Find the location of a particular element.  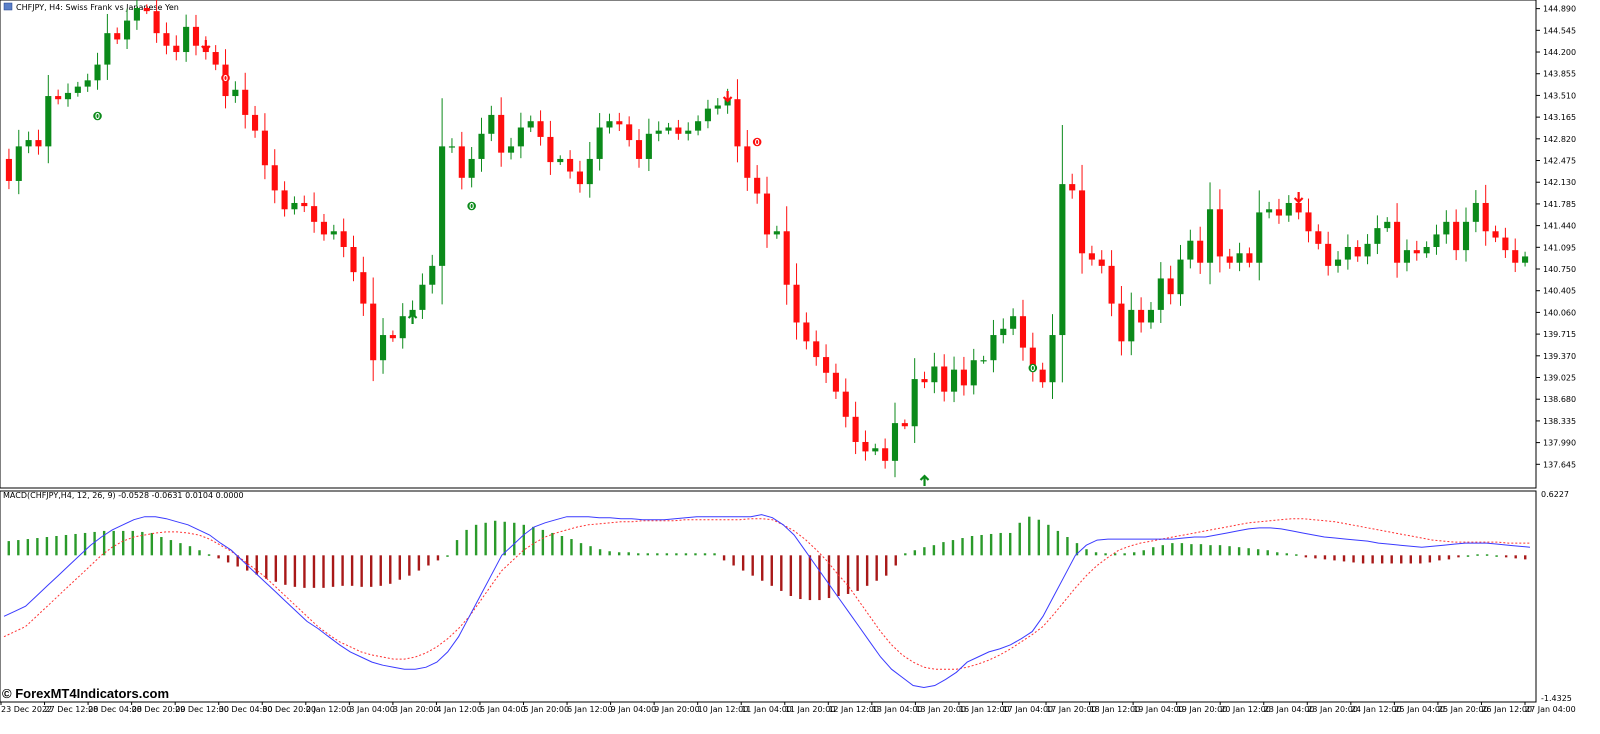

time-tick-label: 30 Dec 20:00 is located at coordinates (289, 709).